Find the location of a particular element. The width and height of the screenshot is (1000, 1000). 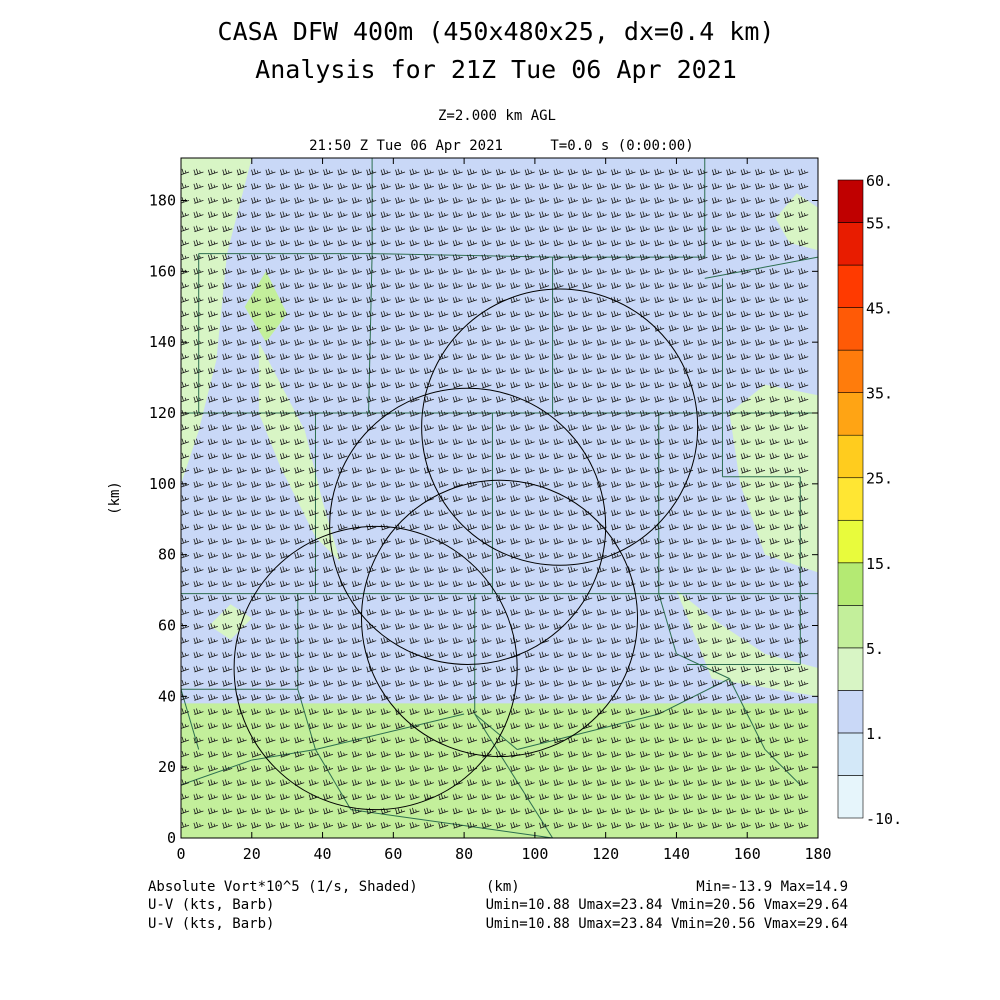

colorbar-label-0: 60. is located at coordinates (879, 181).